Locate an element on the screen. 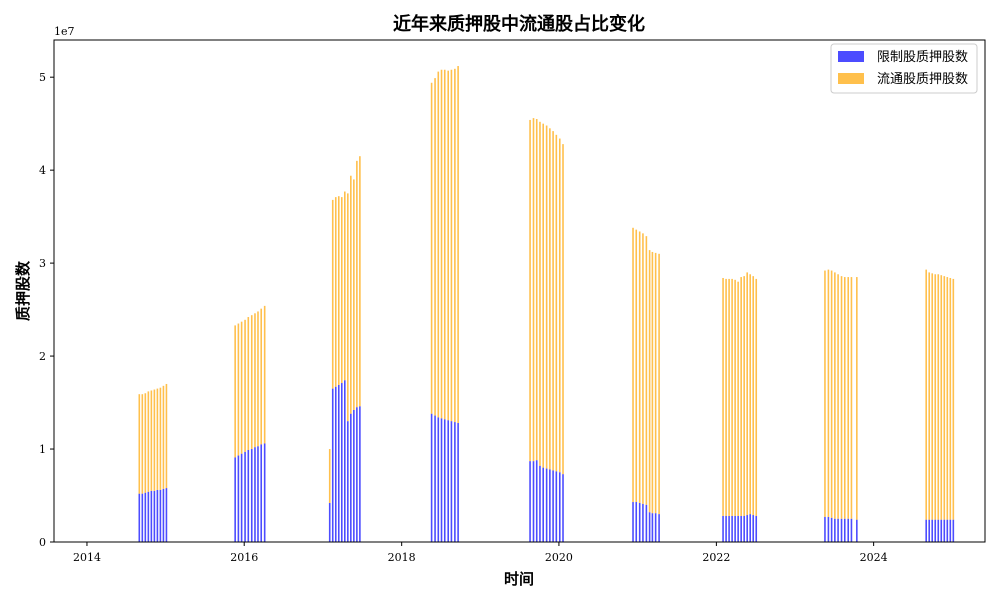  legend-swatch-restricted is located at coordinates (851, 56).